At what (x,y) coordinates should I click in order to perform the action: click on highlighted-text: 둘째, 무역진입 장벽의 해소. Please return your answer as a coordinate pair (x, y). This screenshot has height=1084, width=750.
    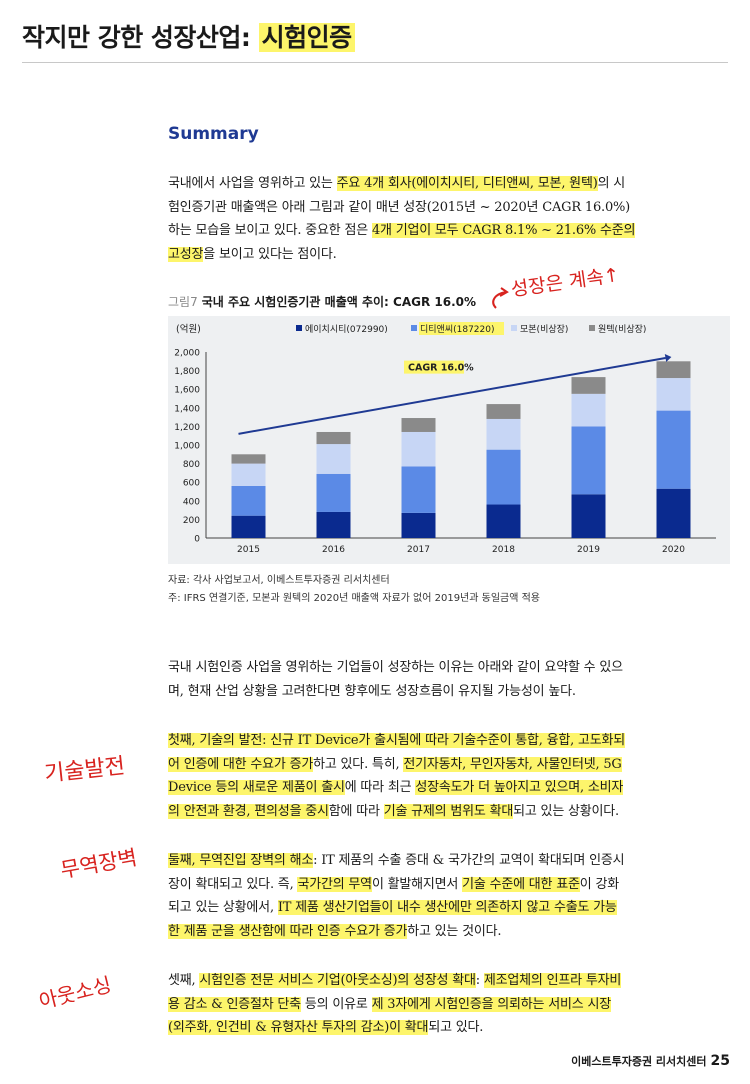
    Looking at the image, I should click on (241, 860).